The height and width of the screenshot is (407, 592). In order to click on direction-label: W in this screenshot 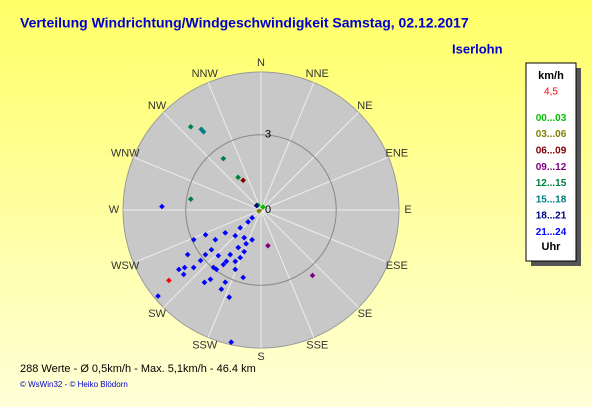, I will do `click(114, 210)`.